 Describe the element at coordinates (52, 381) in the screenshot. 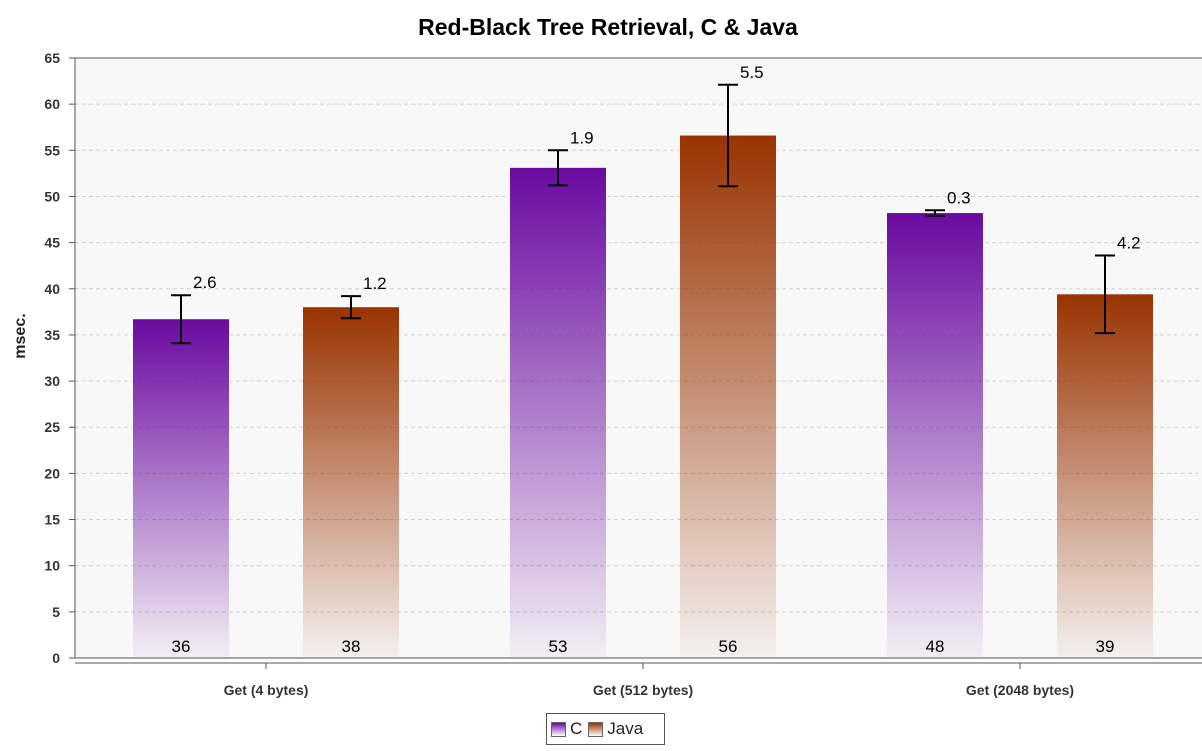

I see `y-tick-label: 30` at that location.